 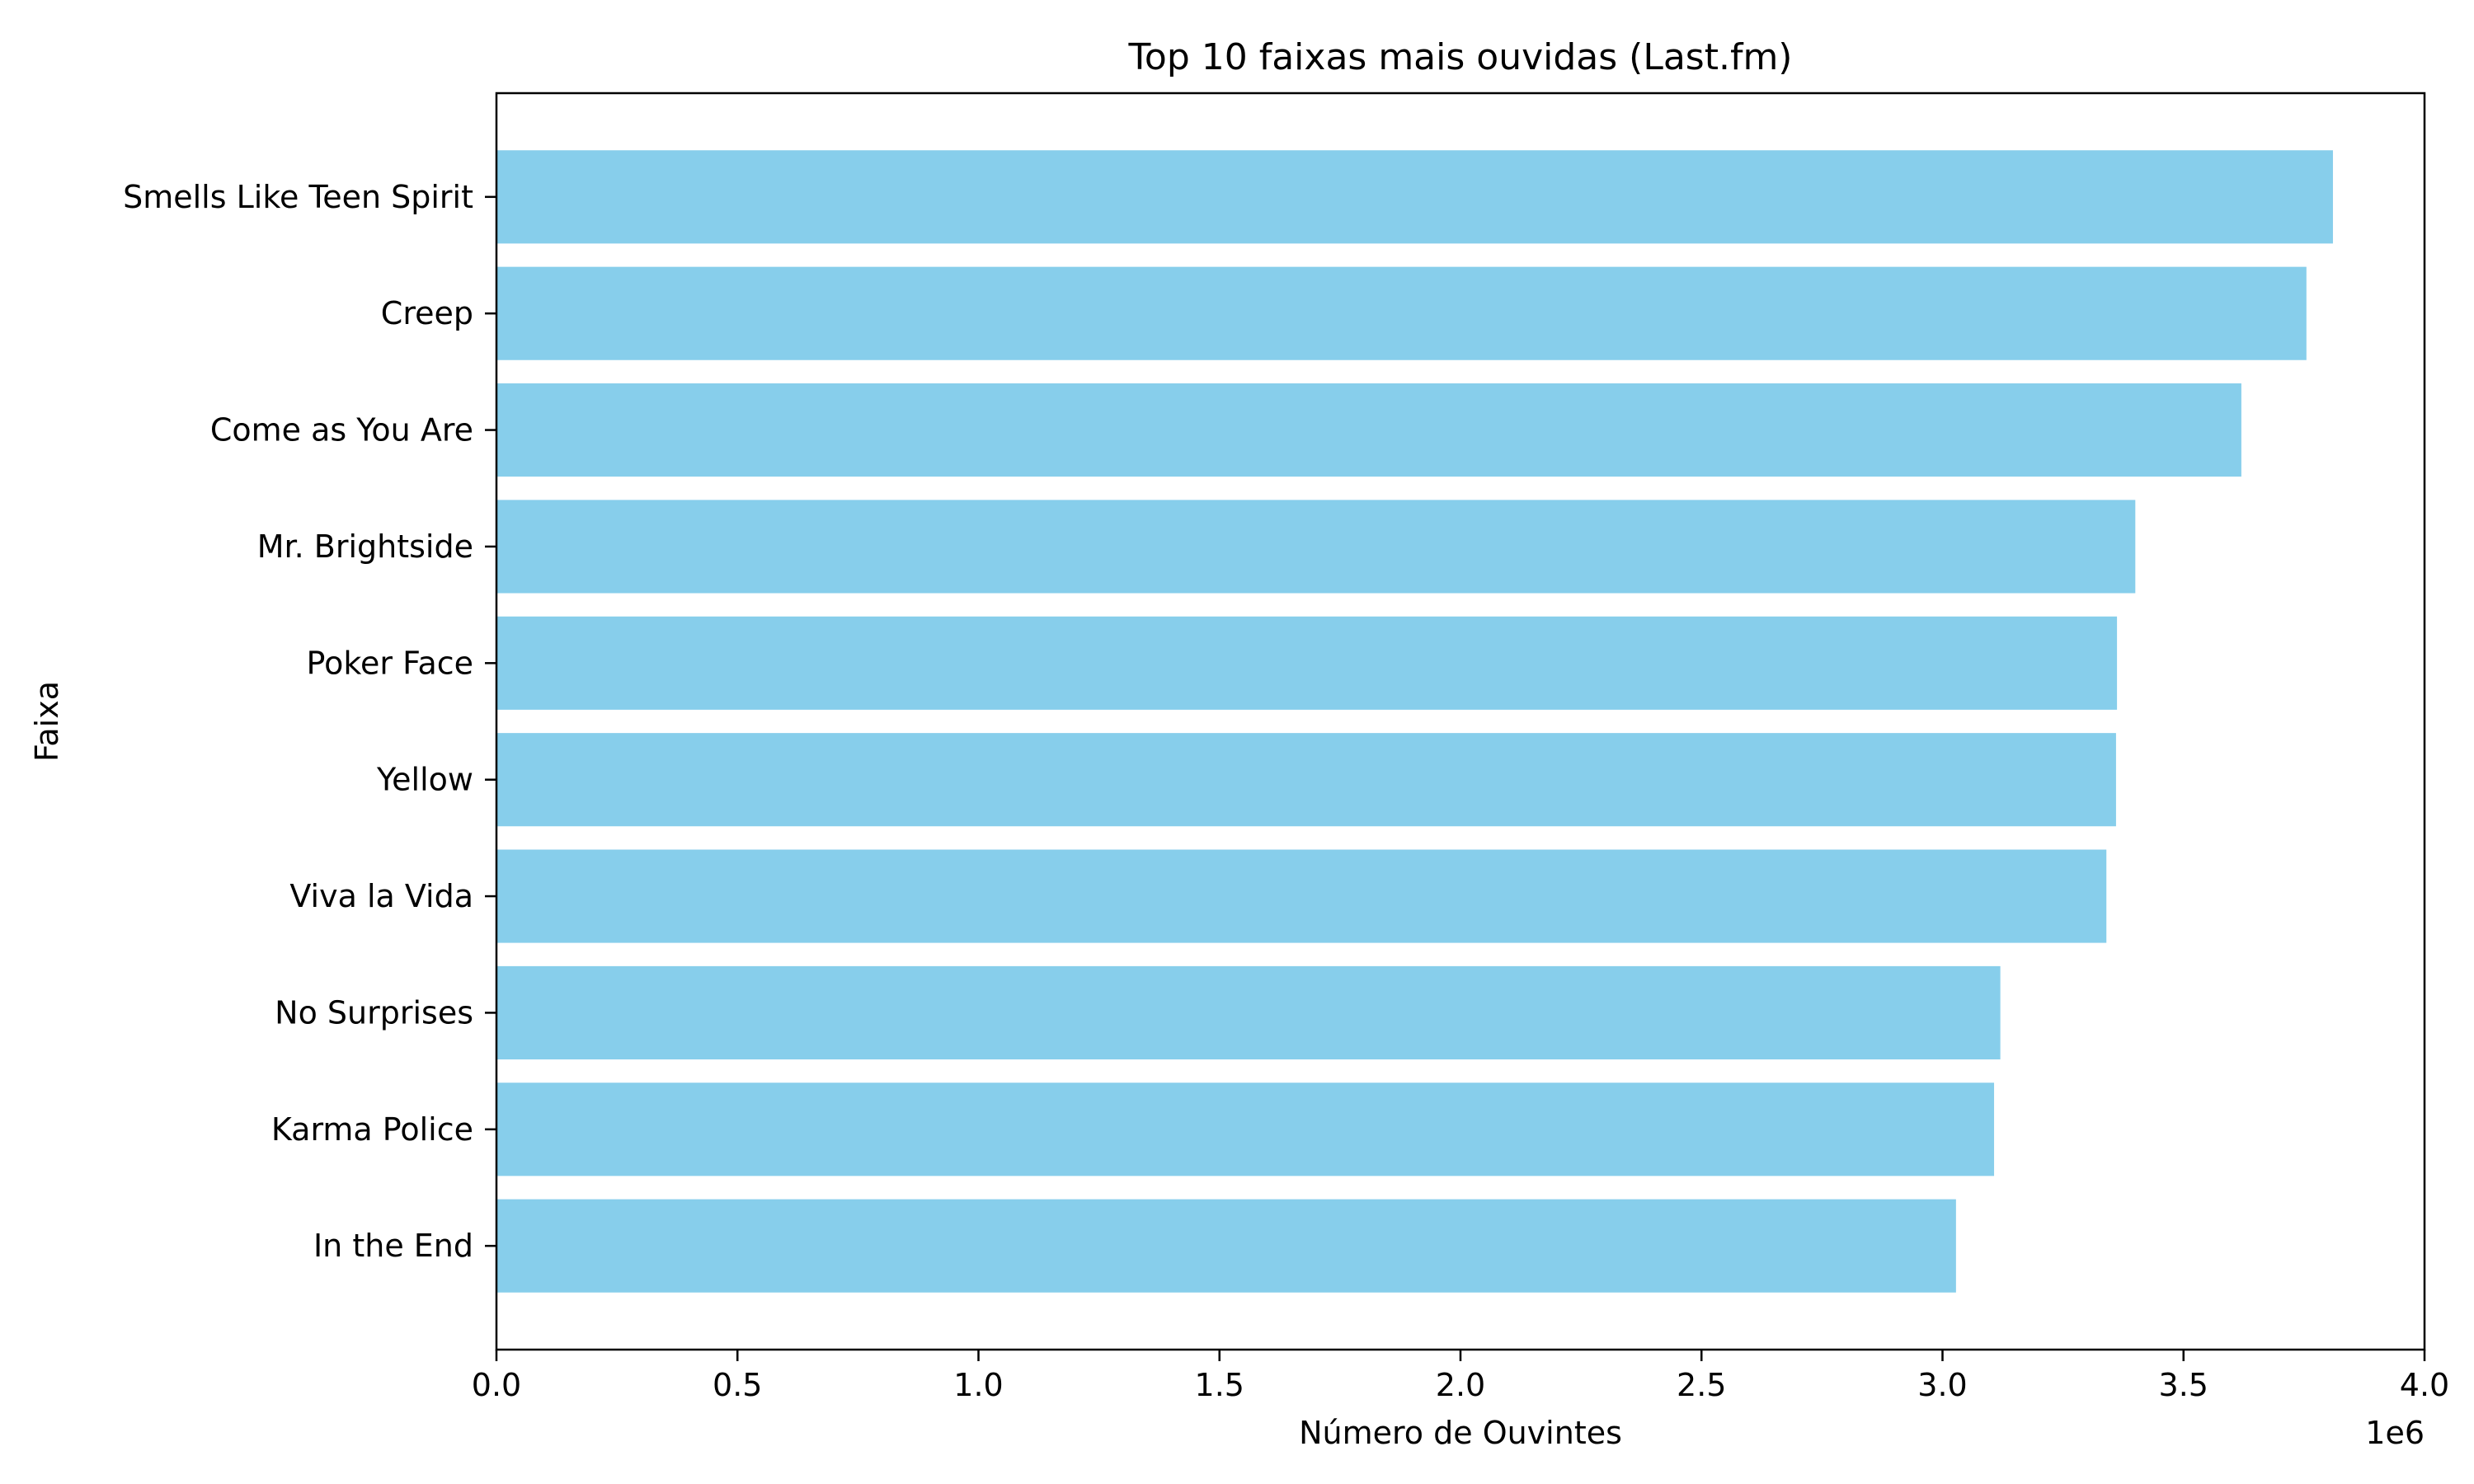 What do you see at coordinates (424, 780) in the screenshot?
I see `y-tick-label: Yellow` at bounding box center [424, 780].